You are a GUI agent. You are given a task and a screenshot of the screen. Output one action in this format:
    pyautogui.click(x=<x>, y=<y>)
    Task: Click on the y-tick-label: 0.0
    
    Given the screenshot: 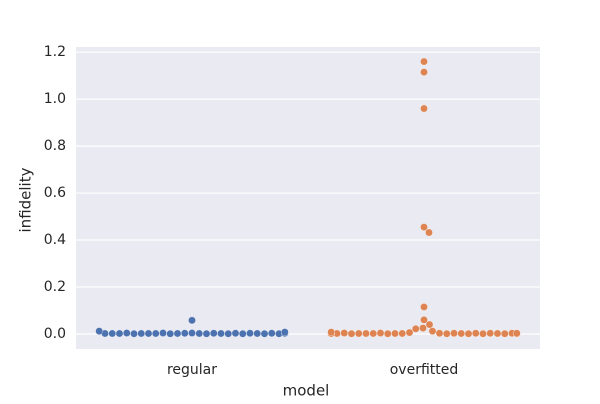 What is the action you would take?
    pyautogui.click(x=55, y=334)
    